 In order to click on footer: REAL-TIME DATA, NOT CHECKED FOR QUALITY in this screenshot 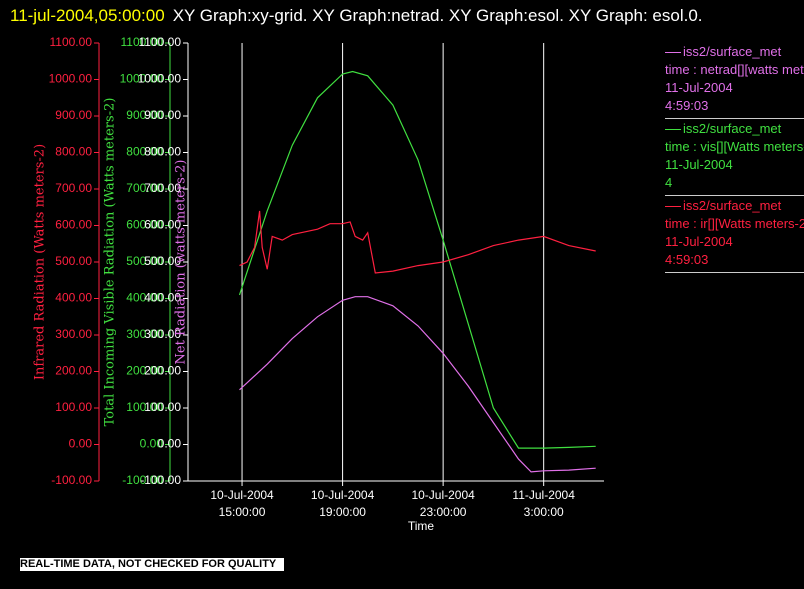, I will do `click(152, 564)`.